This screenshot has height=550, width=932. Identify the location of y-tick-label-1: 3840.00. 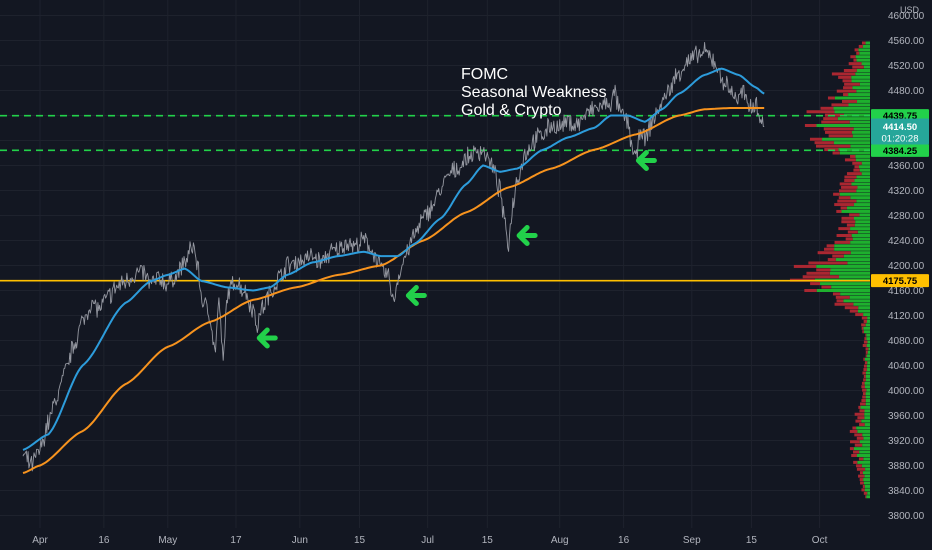
(906, 491).